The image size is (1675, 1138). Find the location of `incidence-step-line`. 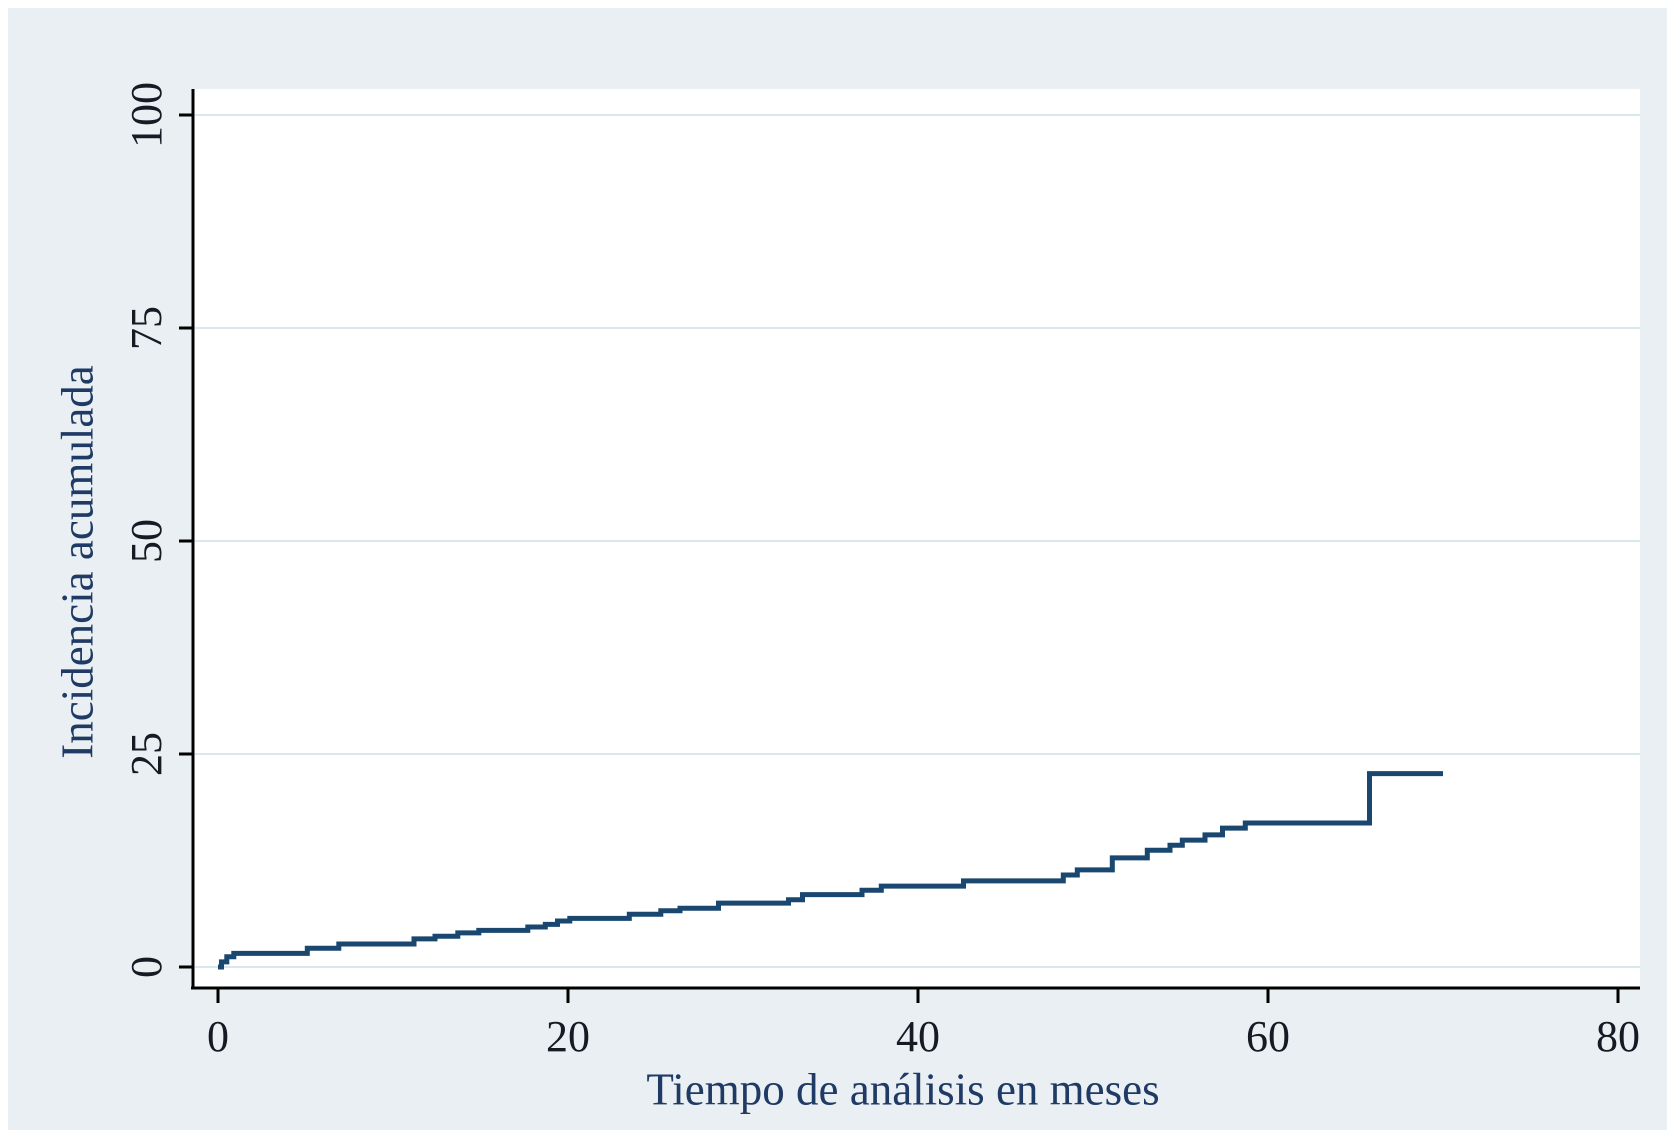

incidence-step-line is located at coordinates (830, 870).